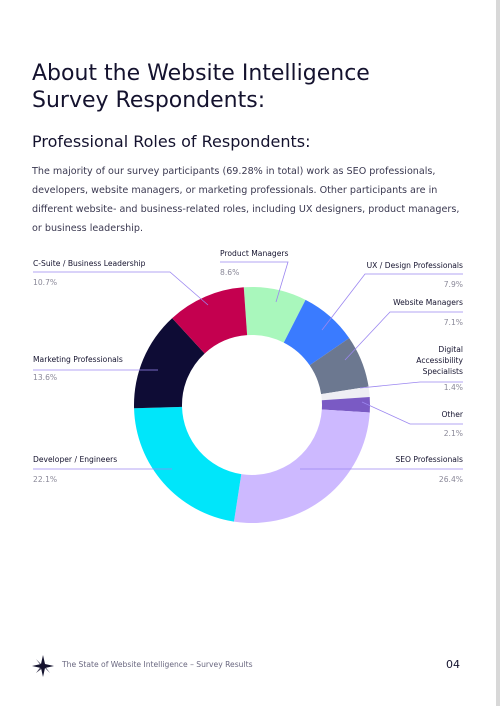  What do you see at coordinates (45, 282) in the screenshot?
I see `value-label: 10.7%` at bounding box center [45, 282].